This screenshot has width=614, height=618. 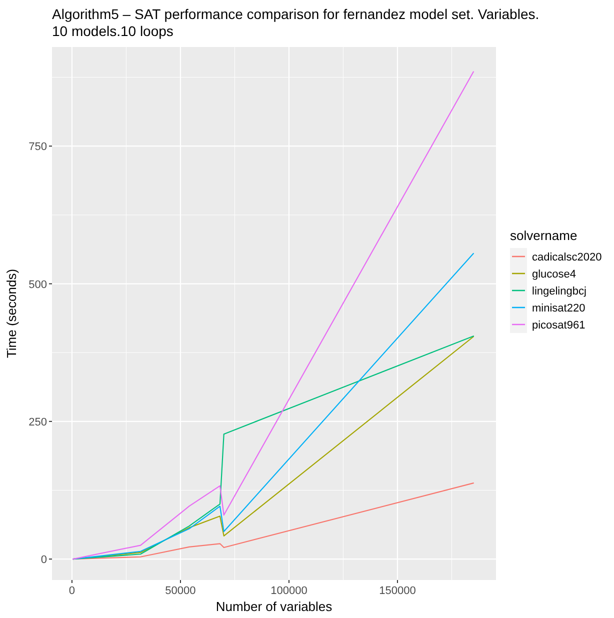 I want to click on y-axis-title: Time (seconds), so click(x=11, y=313).